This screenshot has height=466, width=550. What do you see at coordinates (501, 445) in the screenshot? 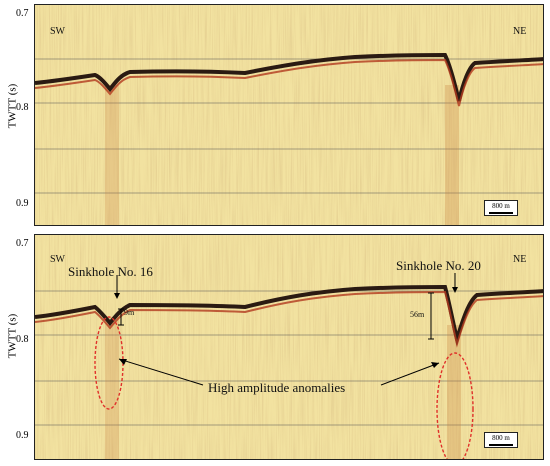
I see `scale-bar-line-bottom` at bounding box center [501, 445].